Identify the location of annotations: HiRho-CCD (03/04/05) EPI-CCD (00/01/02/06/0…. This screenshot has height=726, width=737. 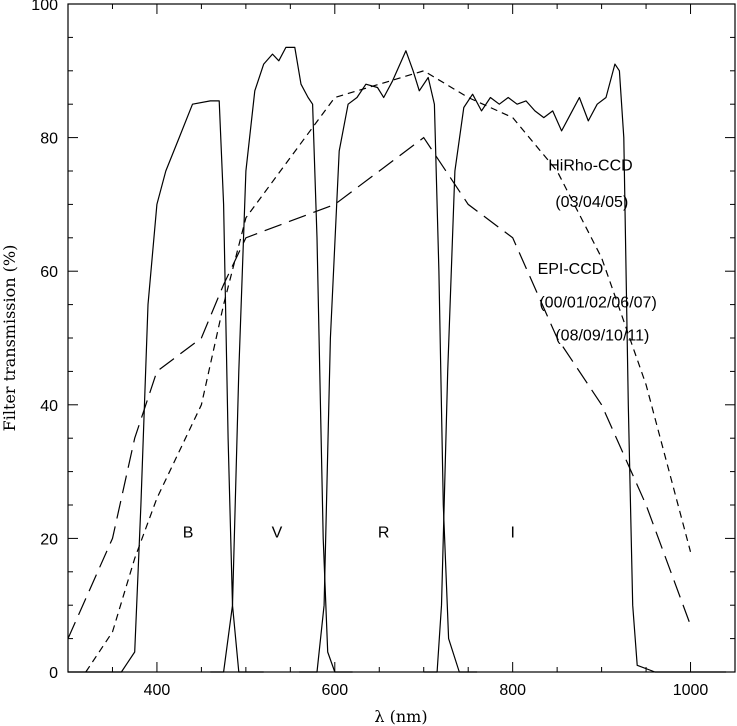
(597, 250).